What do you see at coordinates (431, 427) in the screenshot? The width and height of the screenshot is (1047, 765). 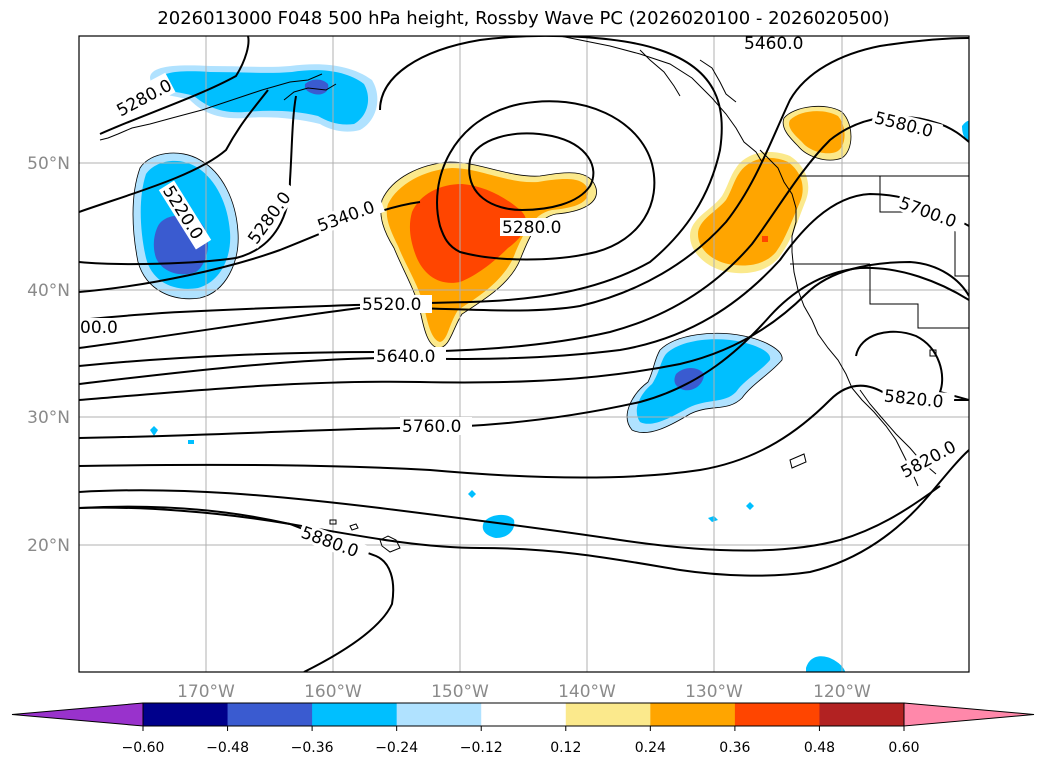 I see `contour-label: 5760.0` at bounding box center [431, 427].